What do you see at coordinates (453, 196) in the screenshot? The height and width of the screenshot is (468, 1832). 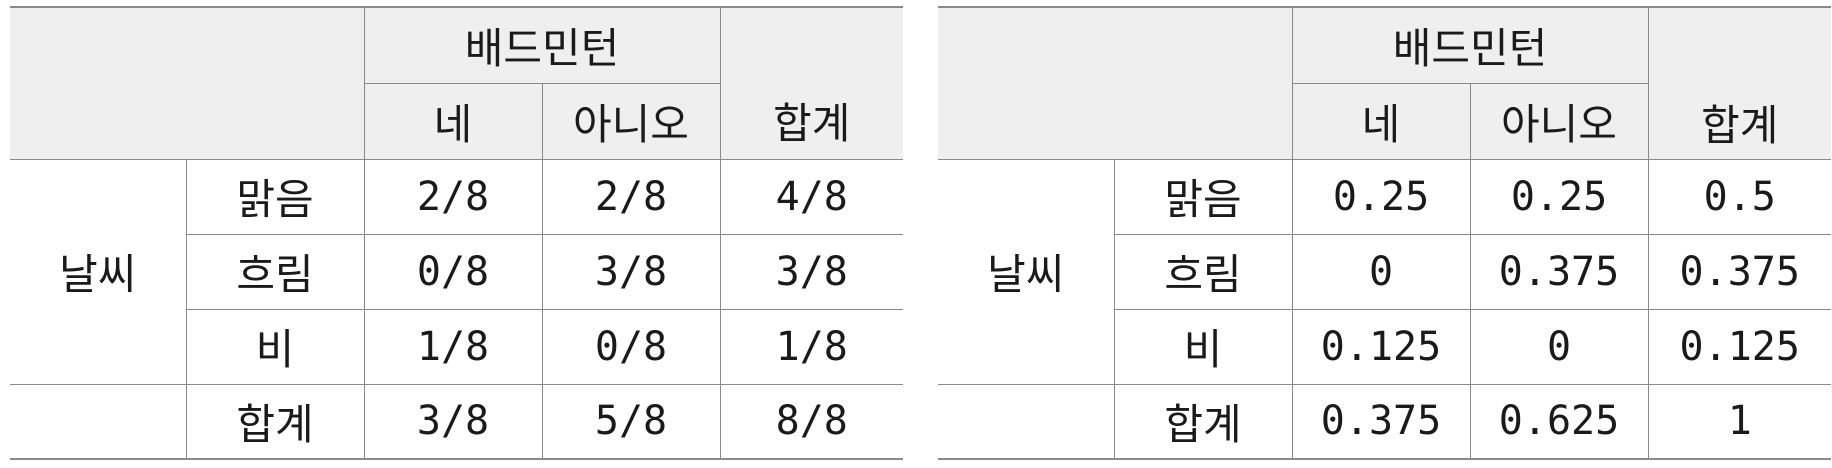 I see `cell-yes: 2/8` at bounding box center [453, 196].